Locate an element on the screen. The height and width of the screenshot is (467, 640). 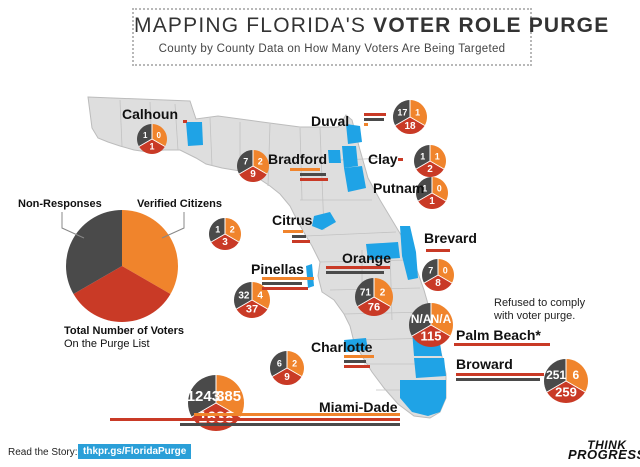
legend-leader-left is located at coordinates (73, 225).